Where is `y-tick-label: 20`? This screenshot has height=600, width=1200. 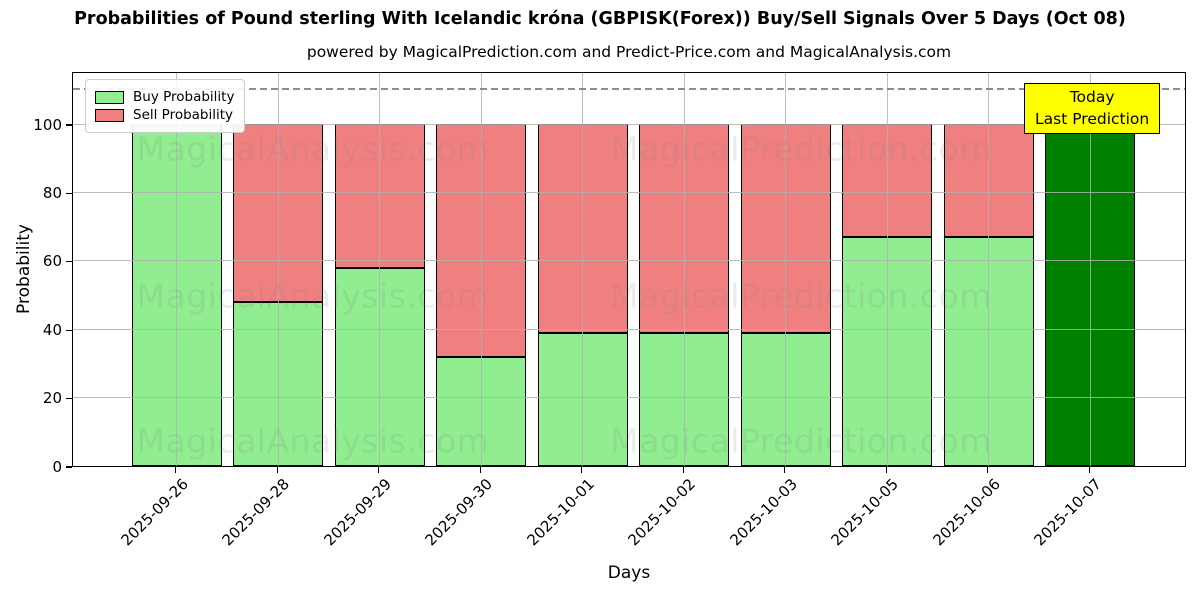
y-tick-label: 20 is located at coordinates (52, 398).